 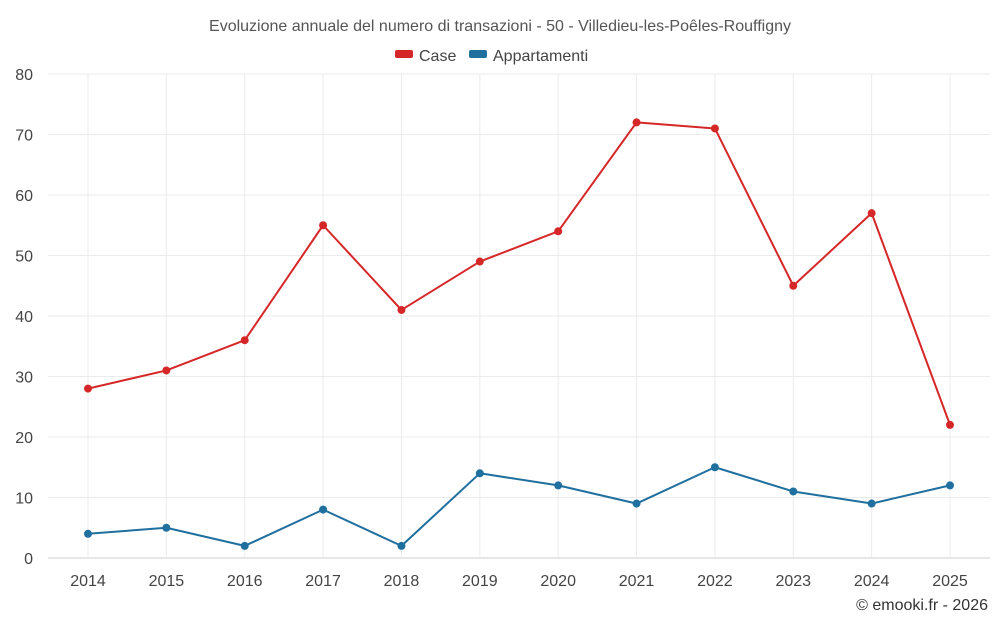 What do you see at coordinates (88, 581) in the screenshot?
I see `x-tick-label: 2014` at bounding box center [88, 581].